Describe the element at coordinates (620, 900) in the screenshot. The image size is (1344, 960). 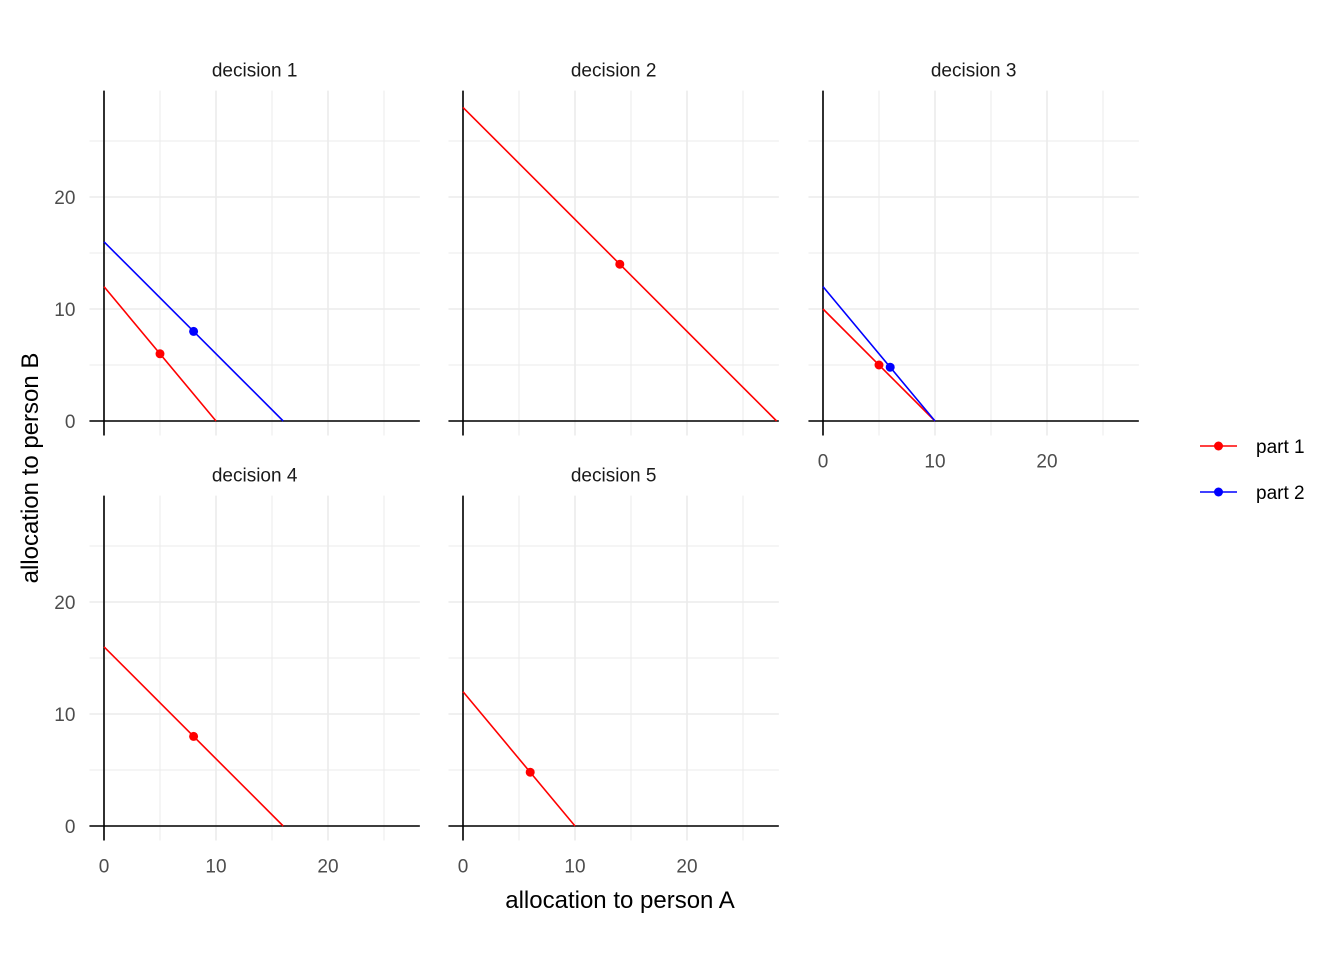
I see `x-axis-title: allocation to person A` at that location.